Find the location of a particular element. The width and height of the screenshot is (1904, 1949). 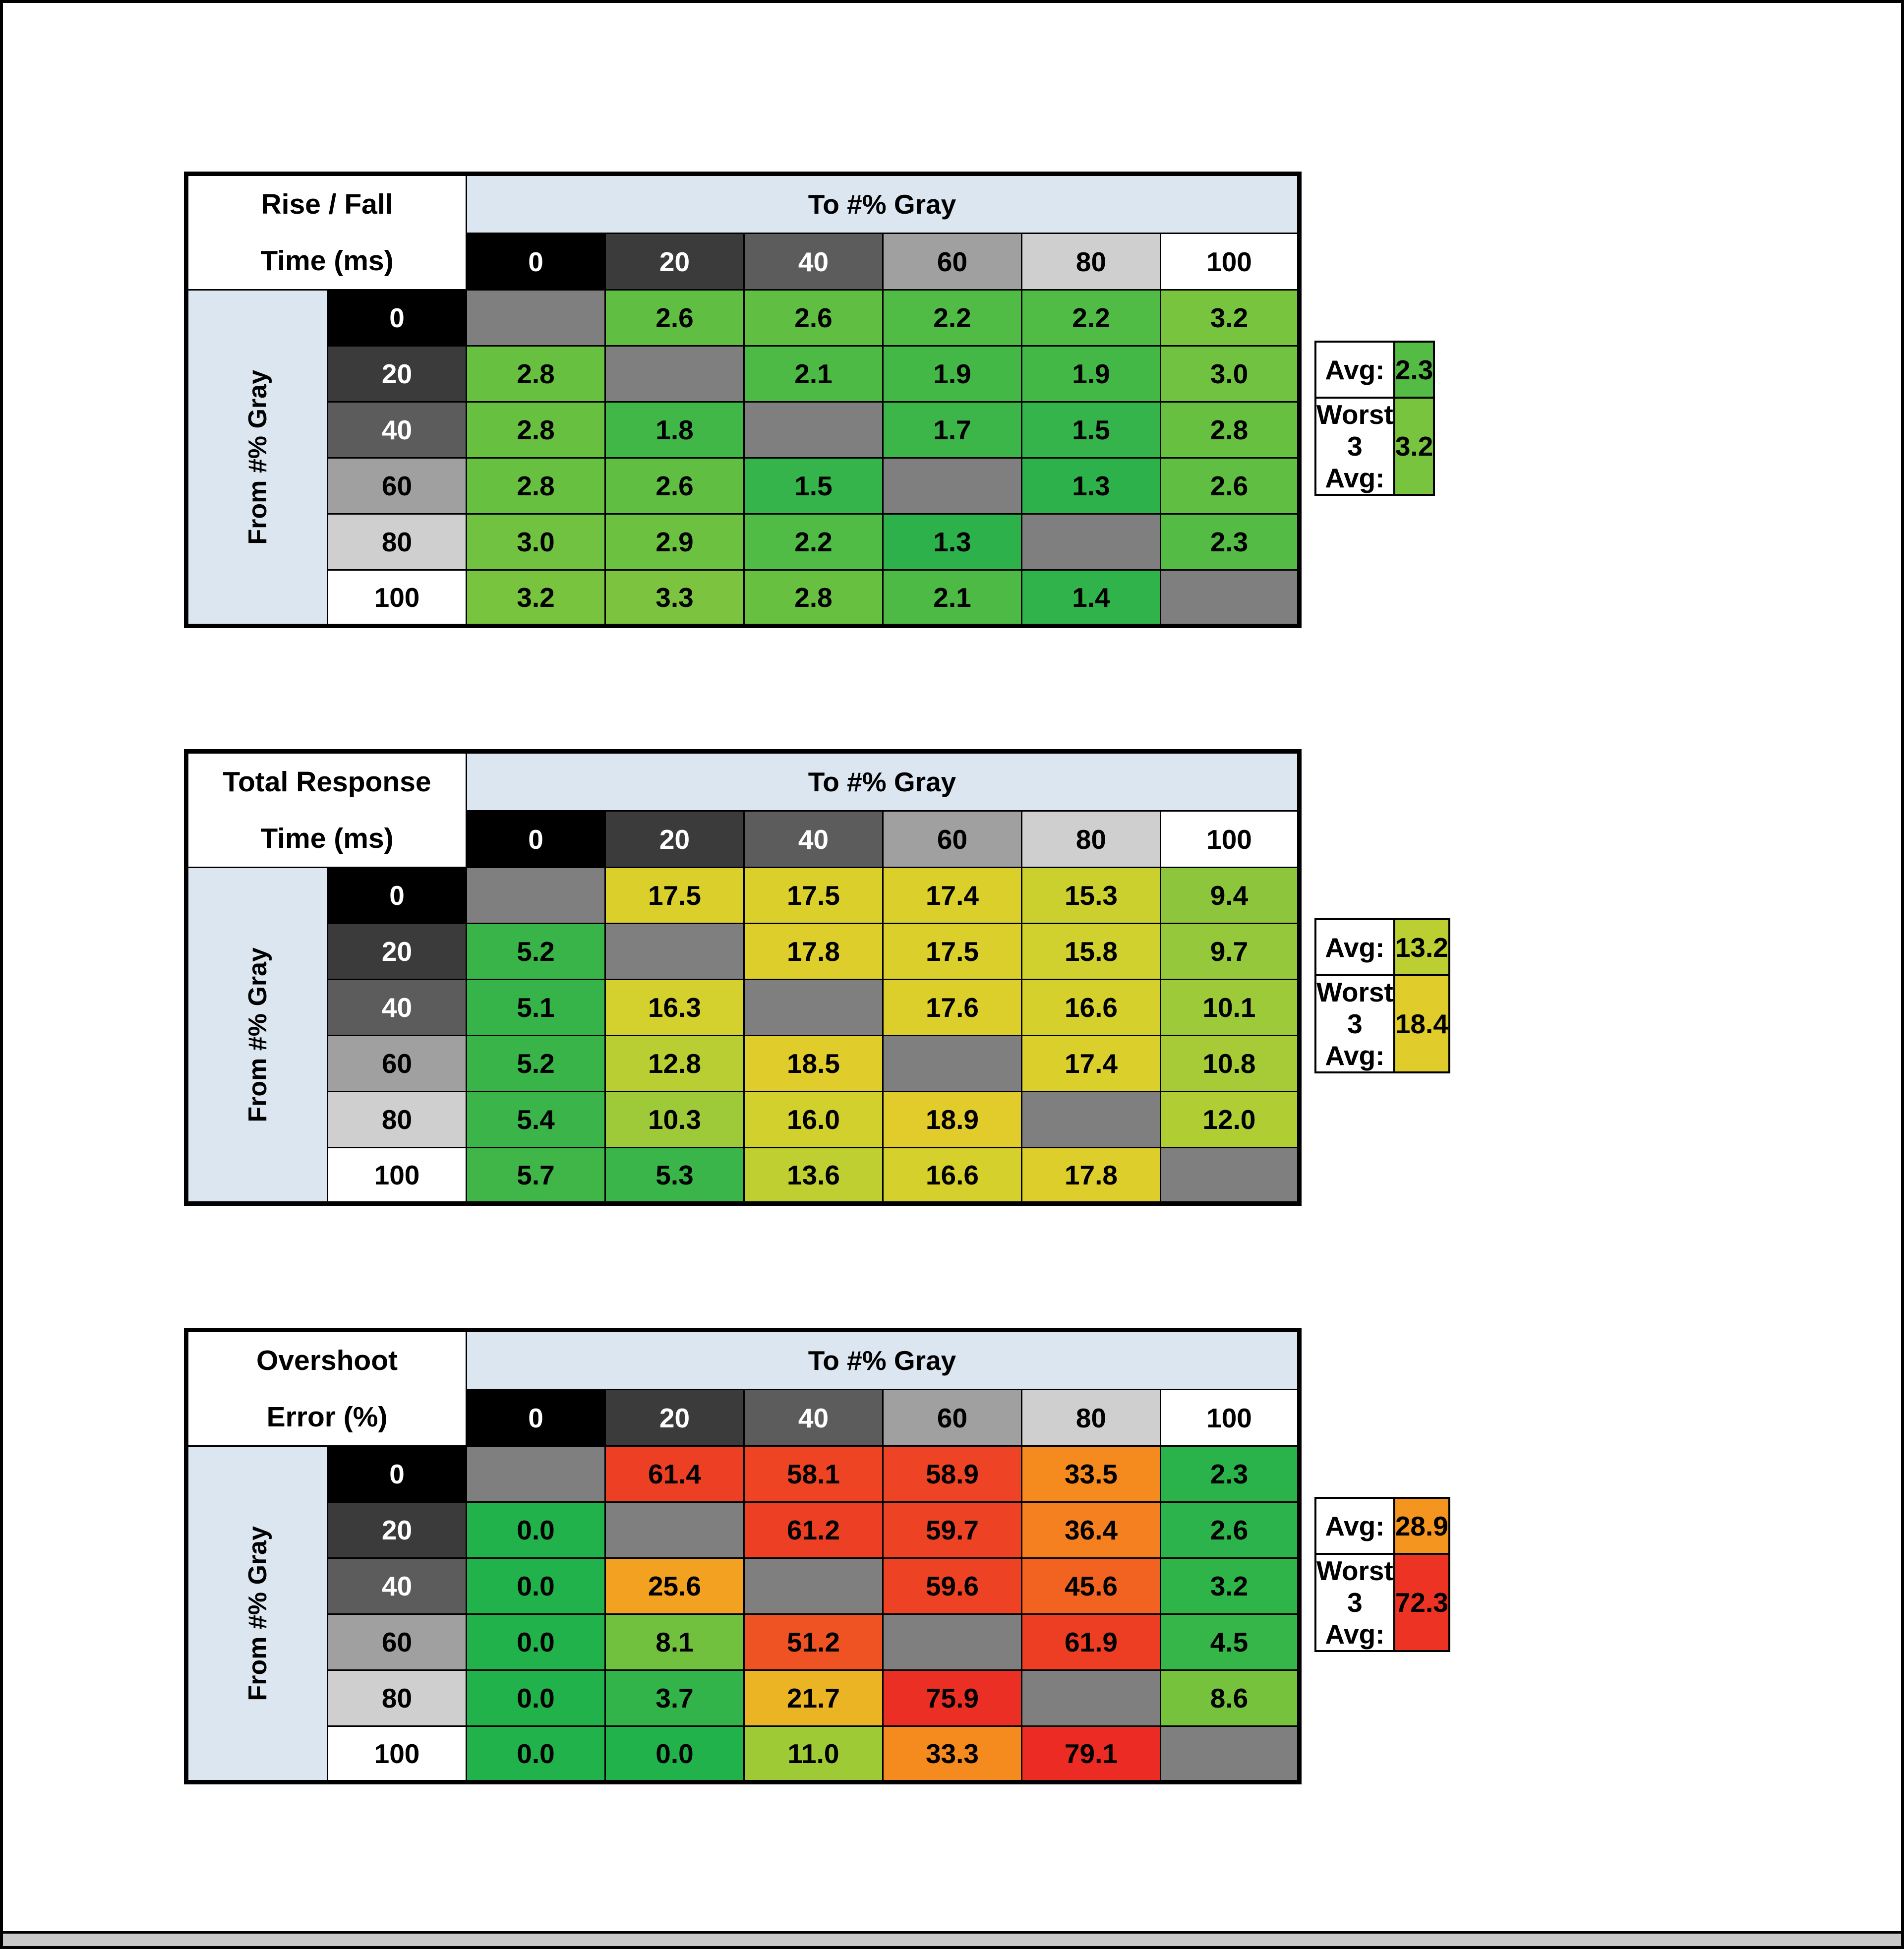

table-row: 40 2.8 1.8 1.7 1.5 2.8 is located at coordinates (743, 430).